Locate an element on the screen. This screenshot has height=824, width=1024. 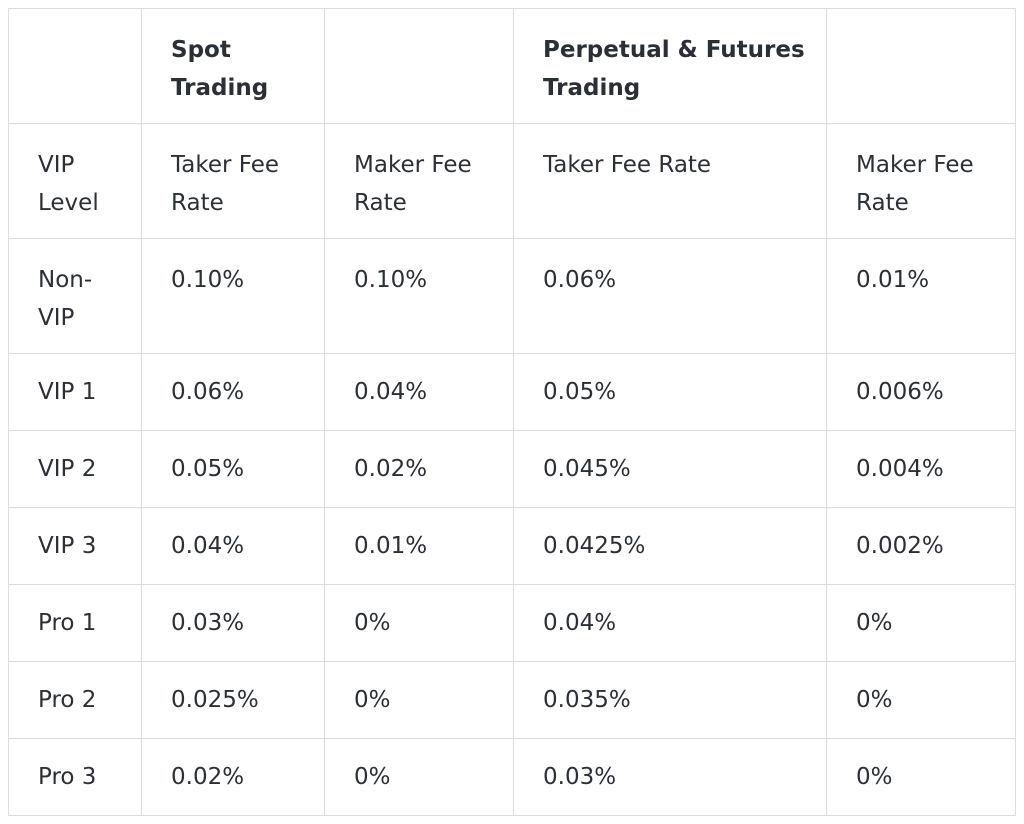
futures-taker-rate-cell: 0.045% is located at coordinates (670, 469).